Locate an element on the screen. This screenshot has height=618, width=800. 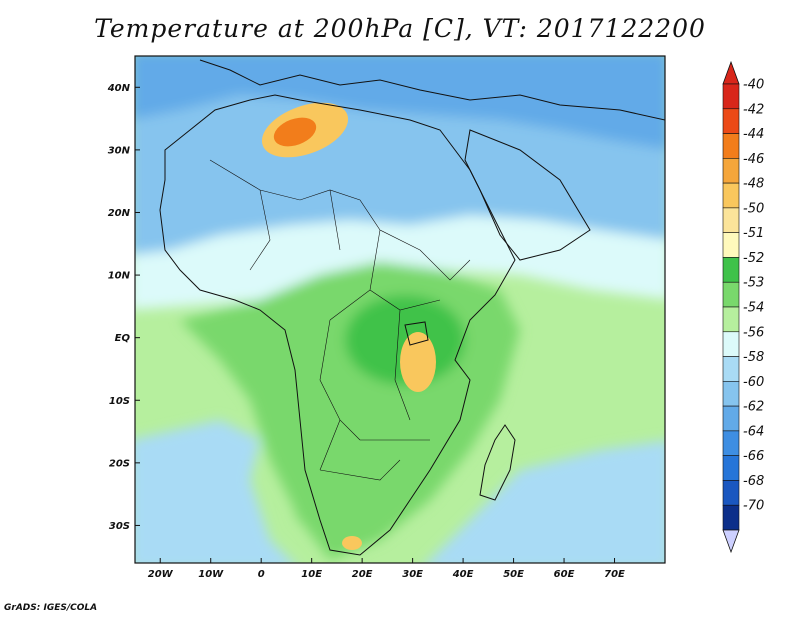
lat-tick-label: 10S is located at coordinates (119, 401).